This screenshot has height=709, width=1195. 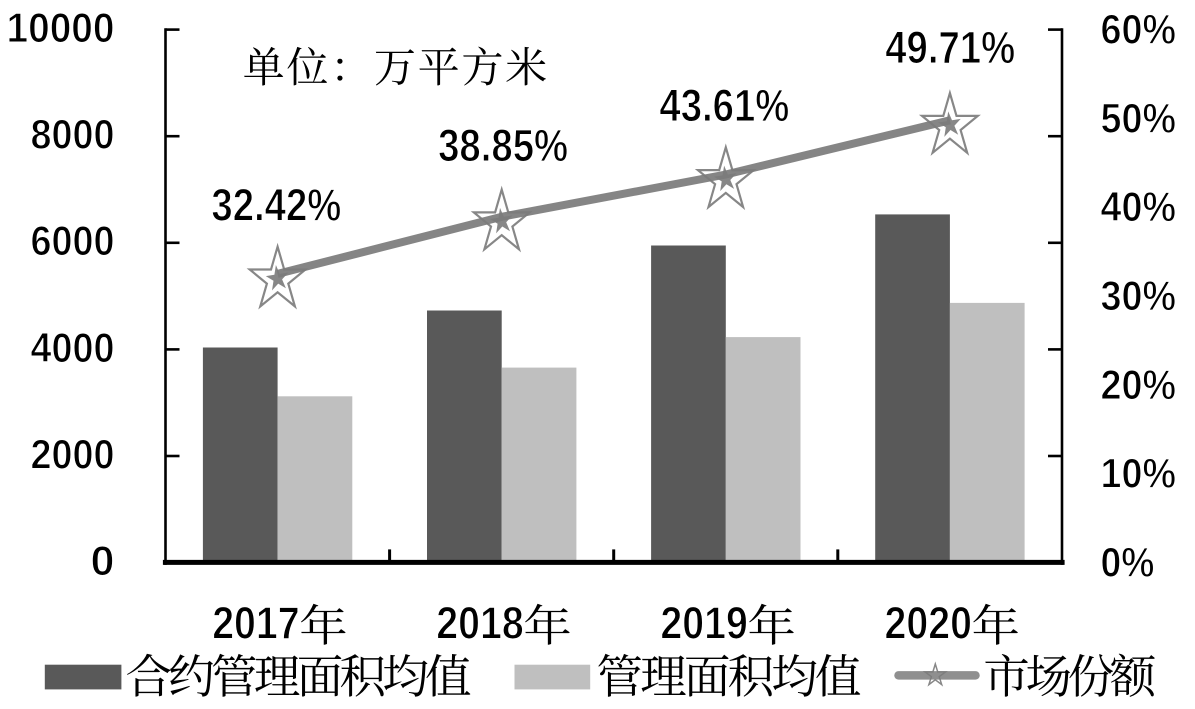 What do you see at coordinates (1139, 206) in the screenshot?
I see `svg-text: 40%` at bounding box center [1139, 206].